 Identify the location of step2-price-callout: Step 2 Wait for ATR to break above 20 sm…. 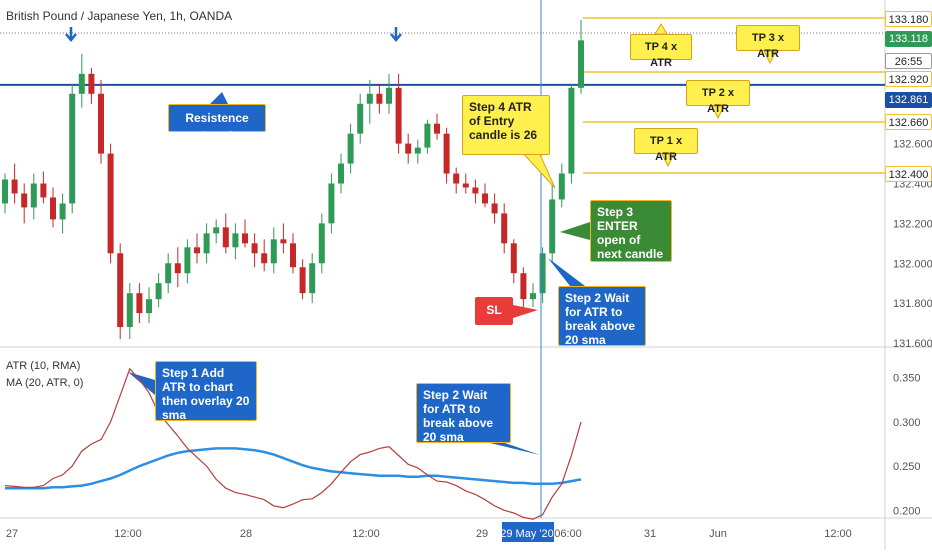
(602, 316).